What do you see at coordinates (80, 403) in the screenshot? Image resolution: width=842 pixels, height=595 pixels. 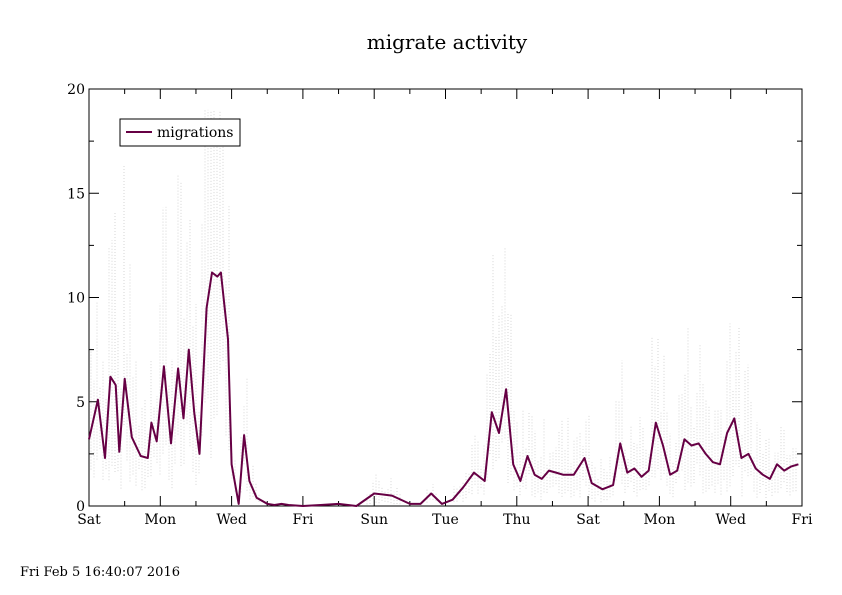 I see `y-tick-label: 5` at bounding box center [80, 403].